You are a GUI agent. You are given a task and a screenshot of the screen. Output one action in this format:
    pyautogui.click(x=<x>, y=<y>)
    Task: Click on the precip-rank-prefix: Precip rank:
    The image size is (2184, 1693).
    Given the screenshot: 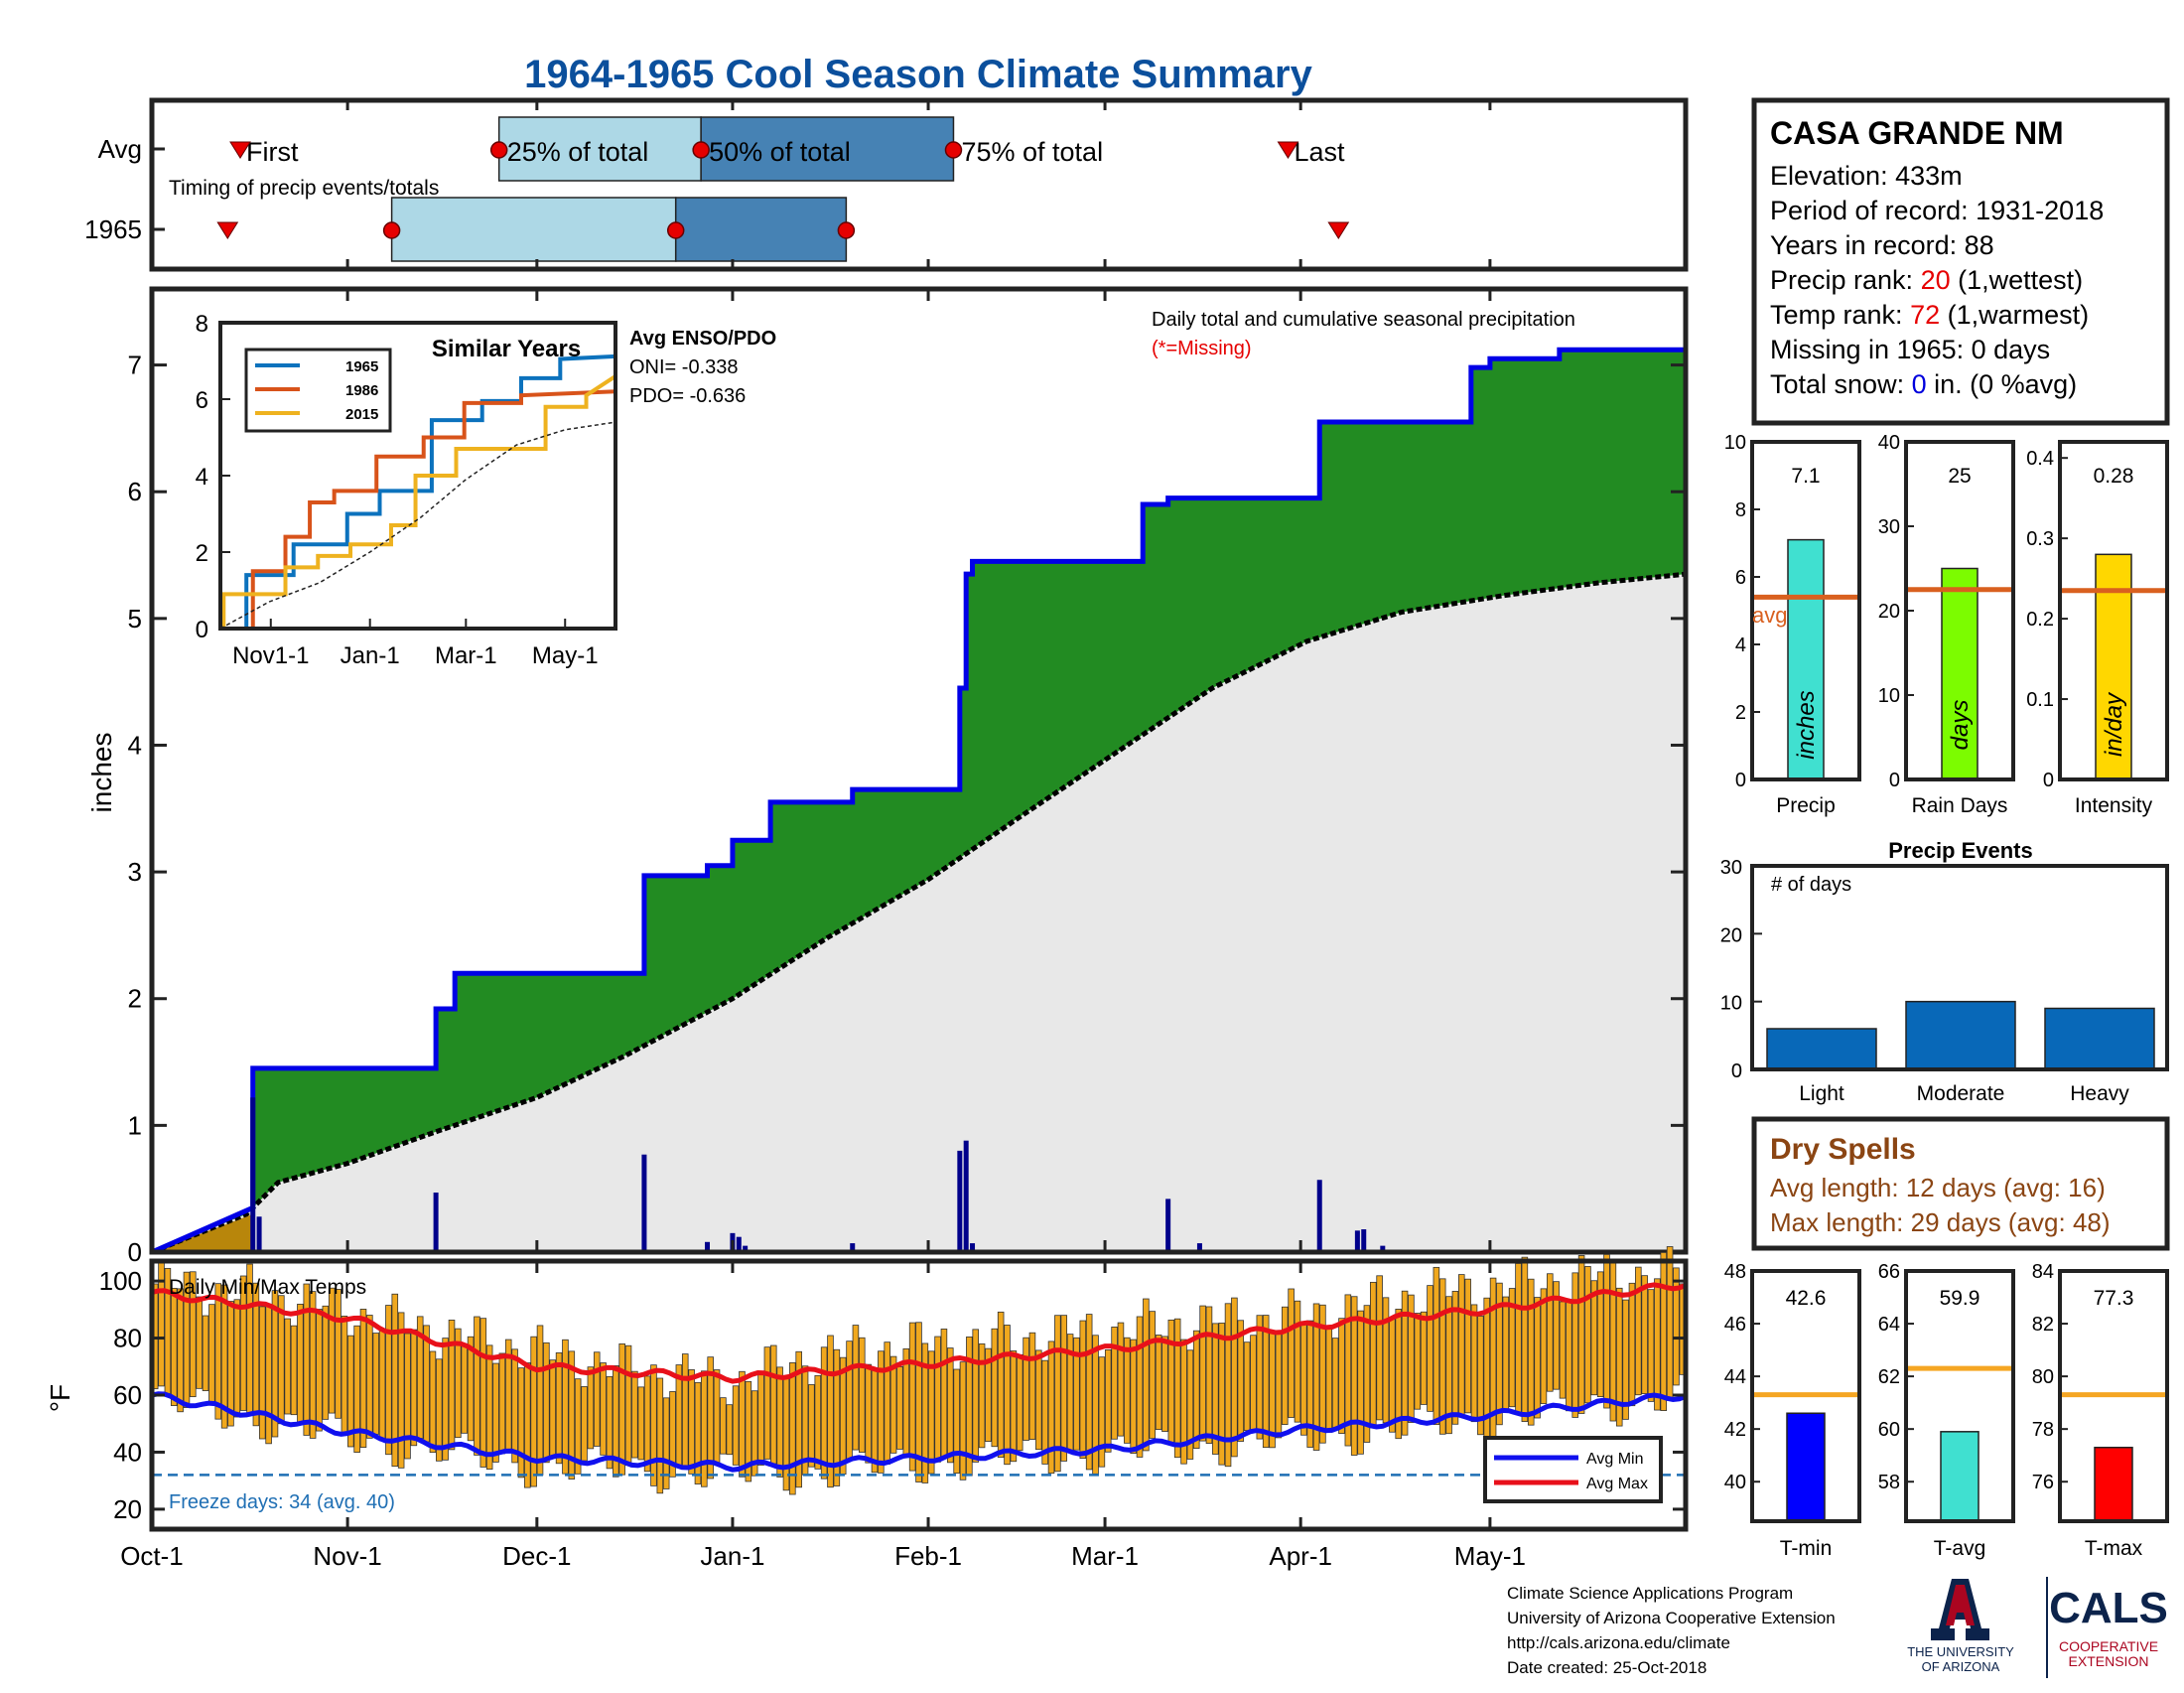 What is the action you would take?
    pyautogui.click(x=1845, y=280)
    